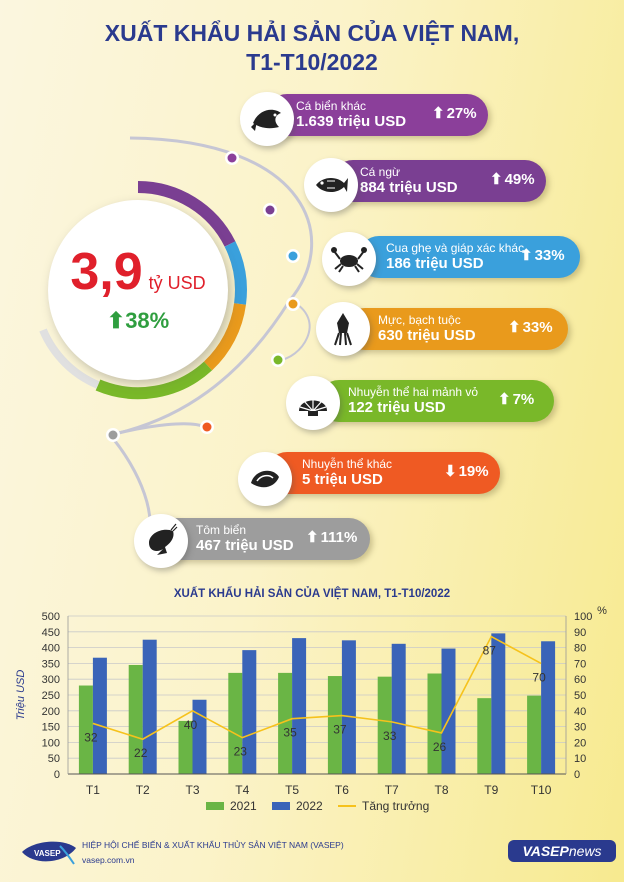 The height and width of the screenshot is (882, 624). I want to click on category-name: Nhuyễn thể hai mảnh vỏ, so click(413, 392).